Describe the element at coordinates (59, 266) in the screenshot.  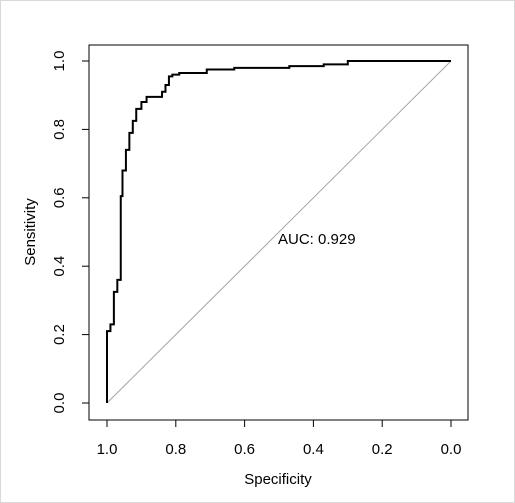
I see `y-tick-label: 0.4` at that location.